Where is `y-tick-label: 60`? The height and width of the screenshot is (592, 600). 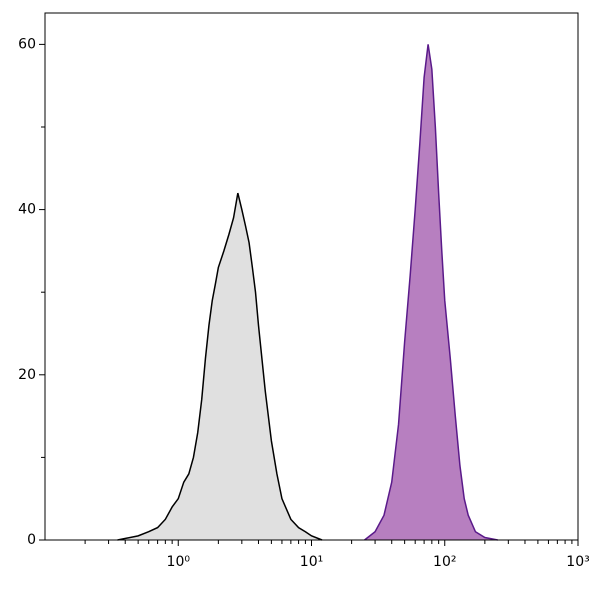
y-tick-label: 60 is located at coordinates (27, 44).